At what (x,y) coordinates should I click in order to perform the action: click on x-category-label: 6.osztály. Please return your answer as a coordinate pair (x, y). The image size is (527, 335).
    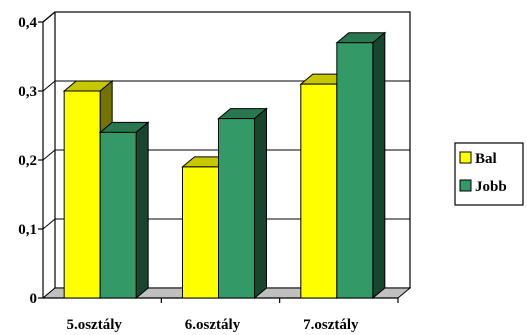
    Looking at the image, I should click on (213, 325).